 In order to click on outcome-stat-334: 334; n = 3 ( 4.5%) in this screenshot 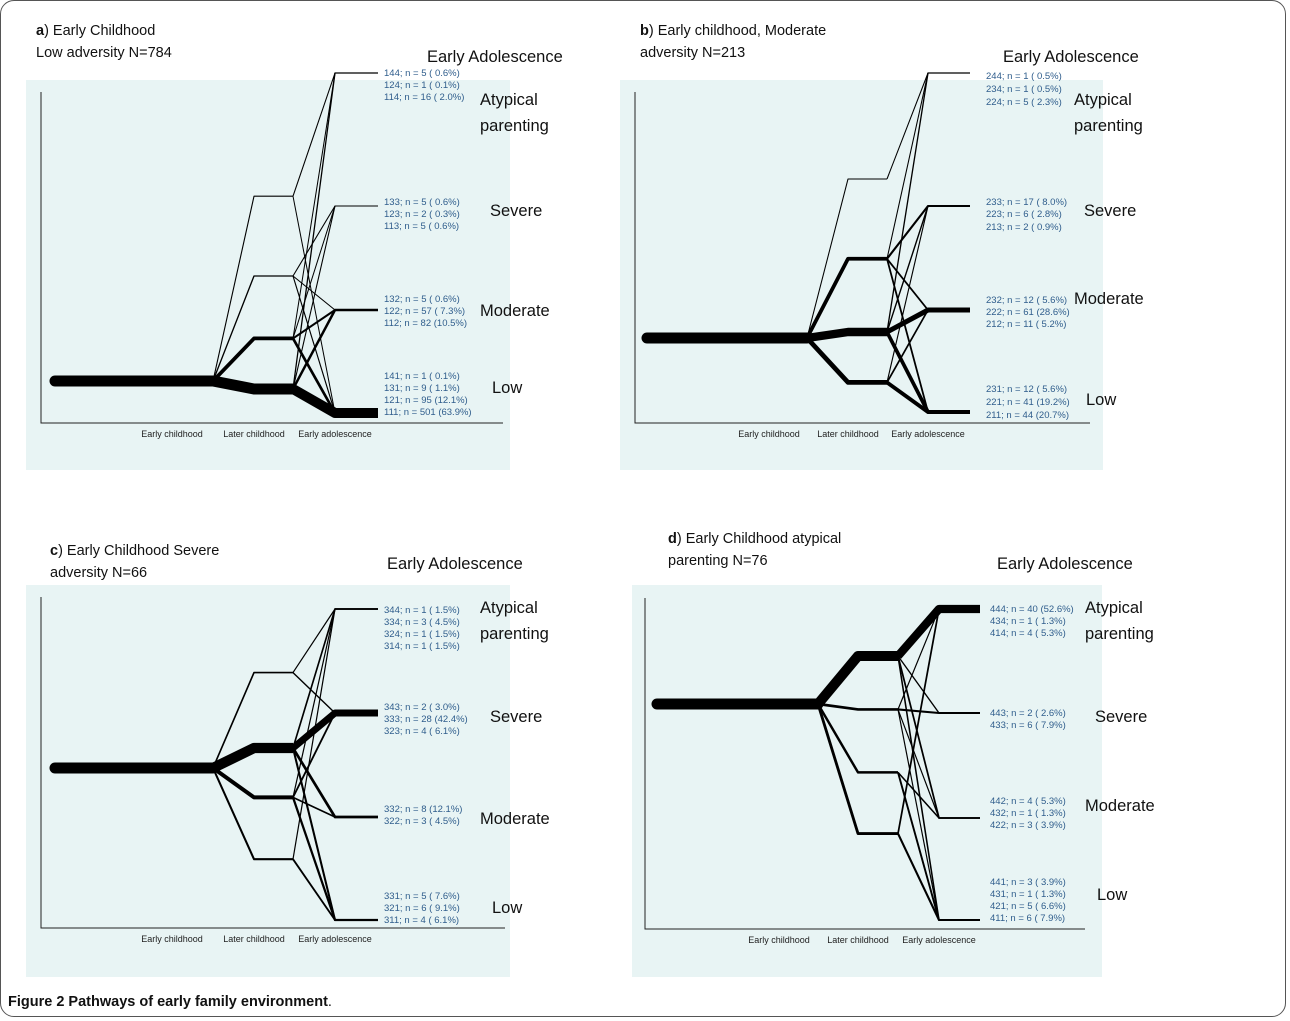, I will do `click(422, 622)`.